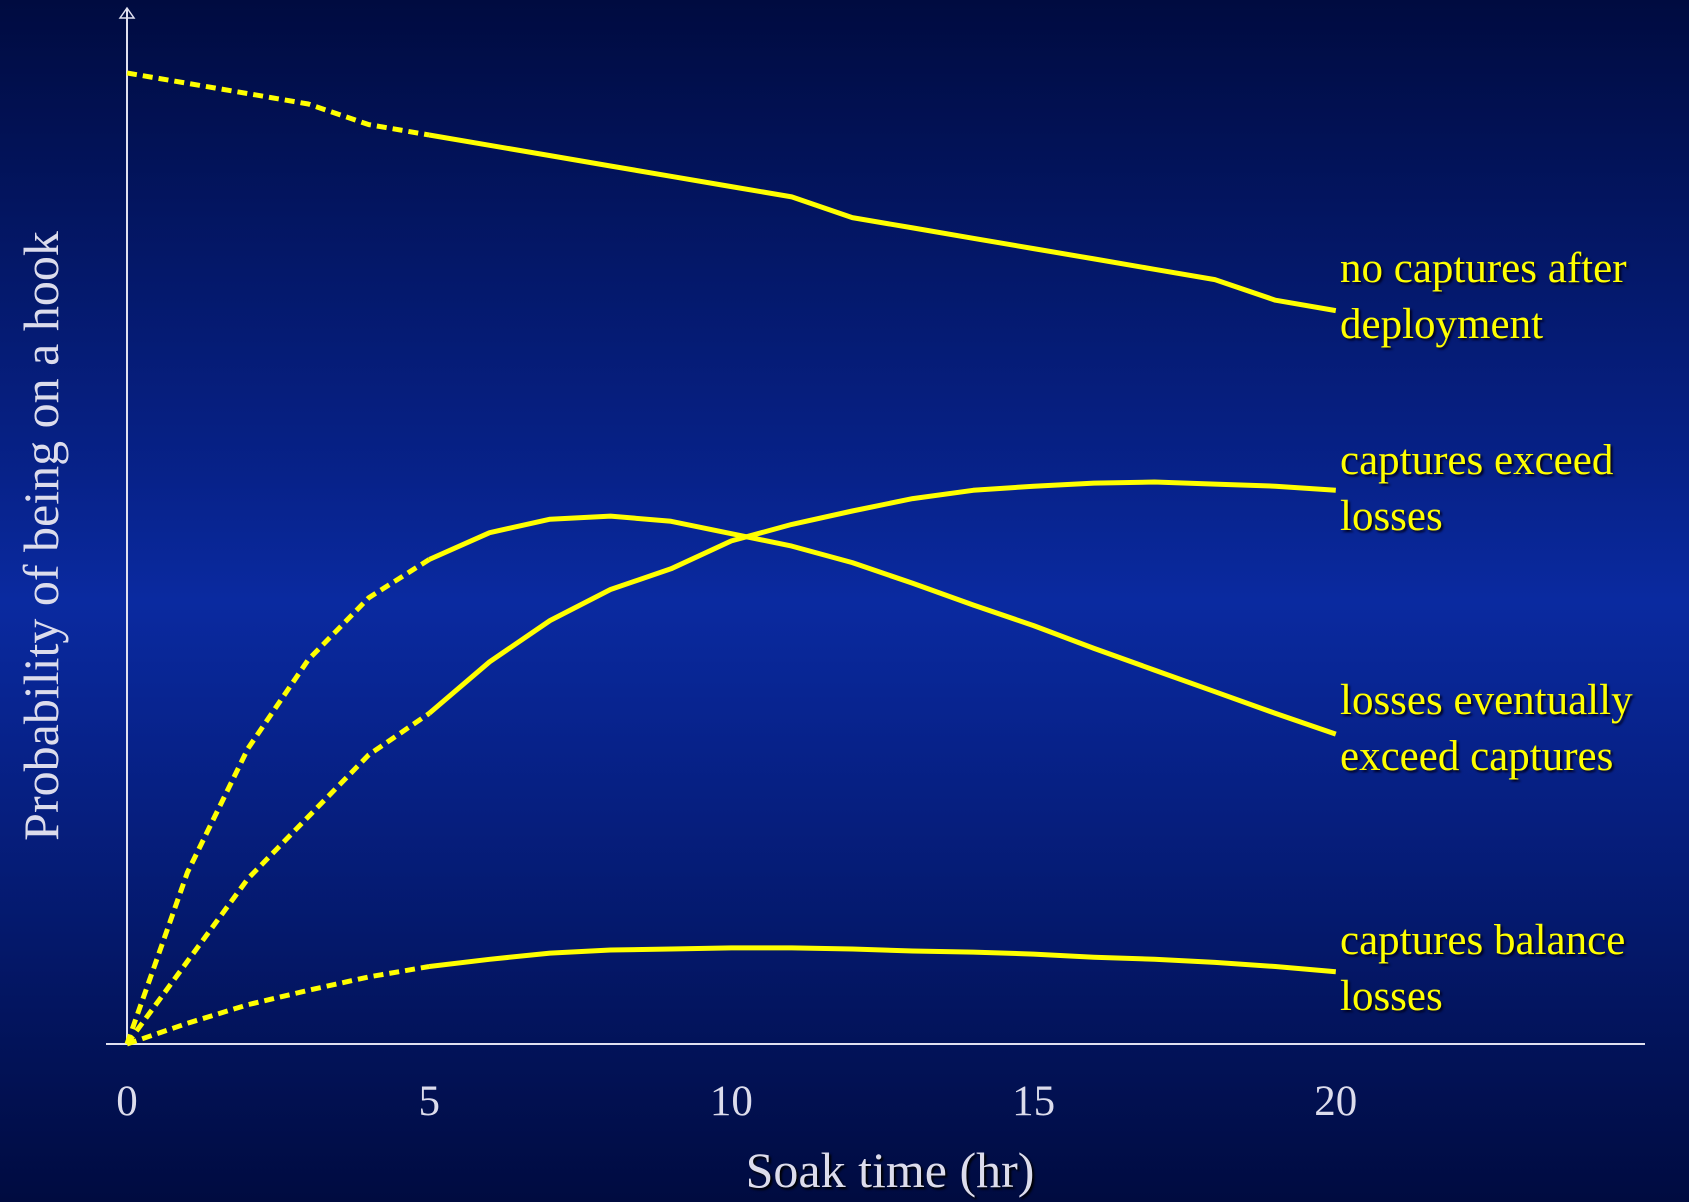 The height and width of the screenshot is (1202, 1689). What do you see at coordinates (1335, 1101) in the screenshot?
I see `x-tick-label: 20` at bounding box center [1335, 1101].